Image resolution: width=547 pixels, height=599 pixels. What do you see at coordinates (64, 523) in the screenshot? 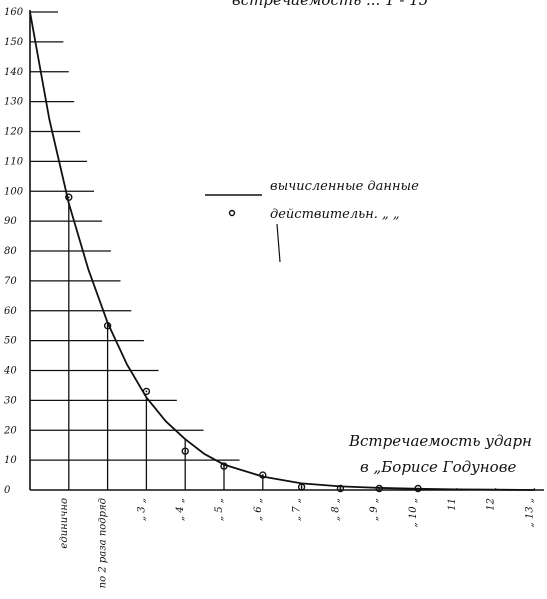
I see `x-category-label: единично` at bounding box center [64, 523].